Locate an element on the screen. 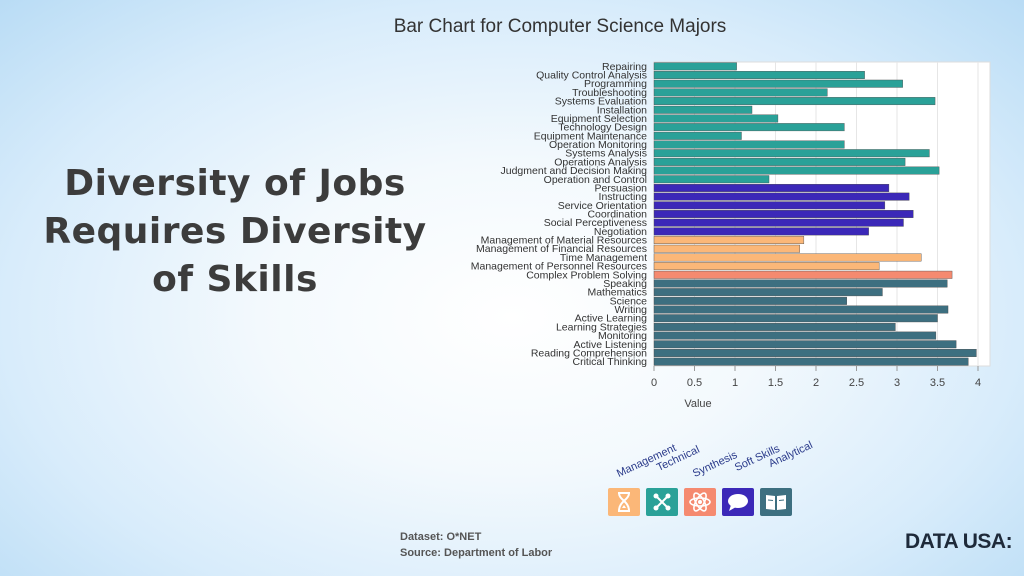 The image size is (1024, 576). category-label: Judgment and Decision Making is located at coordinates (574, 171).